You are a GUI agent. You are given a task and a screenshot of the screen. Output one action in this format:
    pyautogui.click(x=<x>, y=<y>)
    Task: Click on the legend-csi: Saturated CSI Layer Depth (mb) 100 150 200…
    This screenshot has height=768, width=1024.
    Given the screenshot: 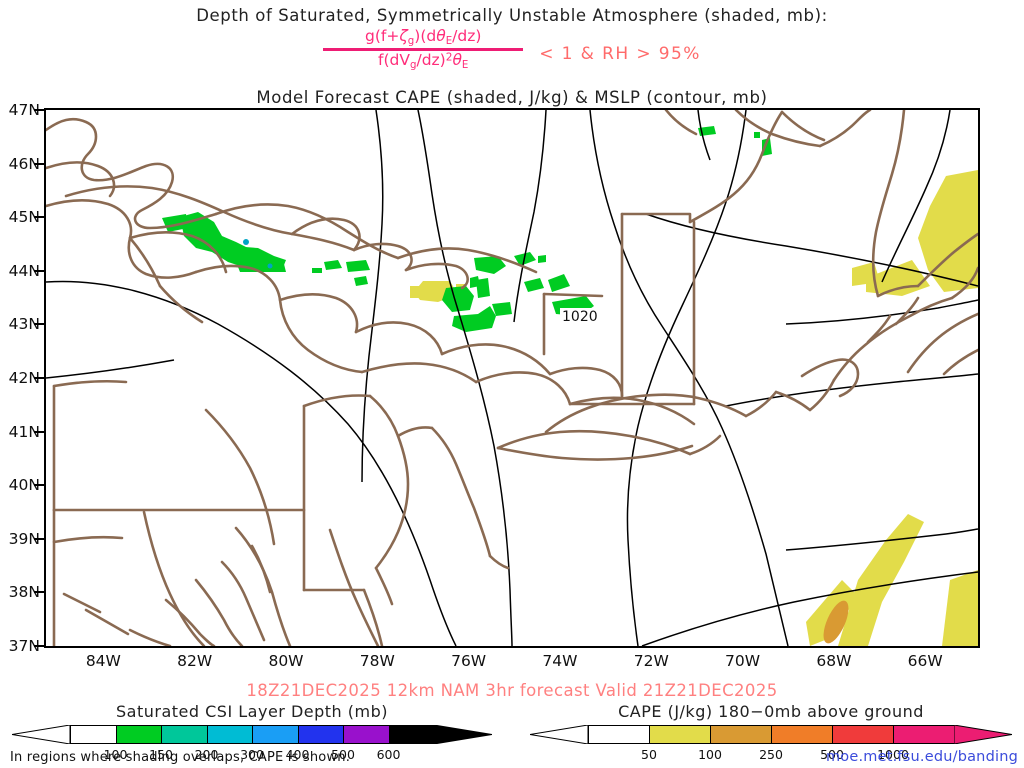 What is the action you would take?
    pyautogui.click(x=252, y=732)
    